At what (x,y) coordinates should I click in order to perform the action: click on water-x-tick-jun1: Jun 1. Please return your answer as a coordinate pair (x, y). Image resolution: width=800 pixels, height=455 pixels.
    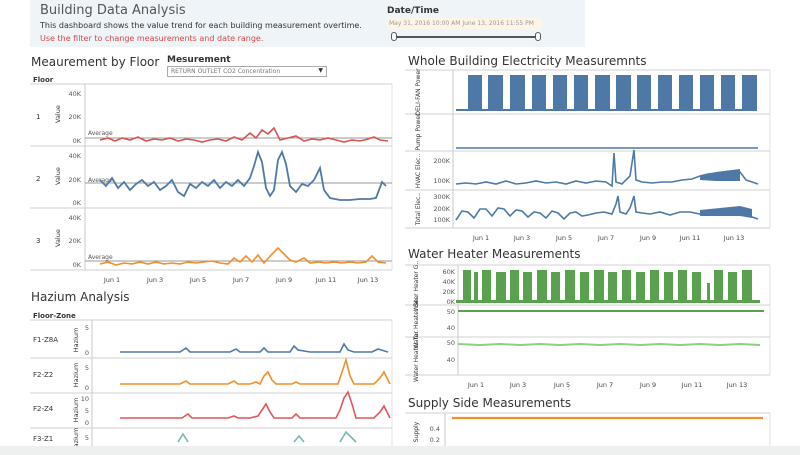
    Looking at the image, I should click on (475, 385).